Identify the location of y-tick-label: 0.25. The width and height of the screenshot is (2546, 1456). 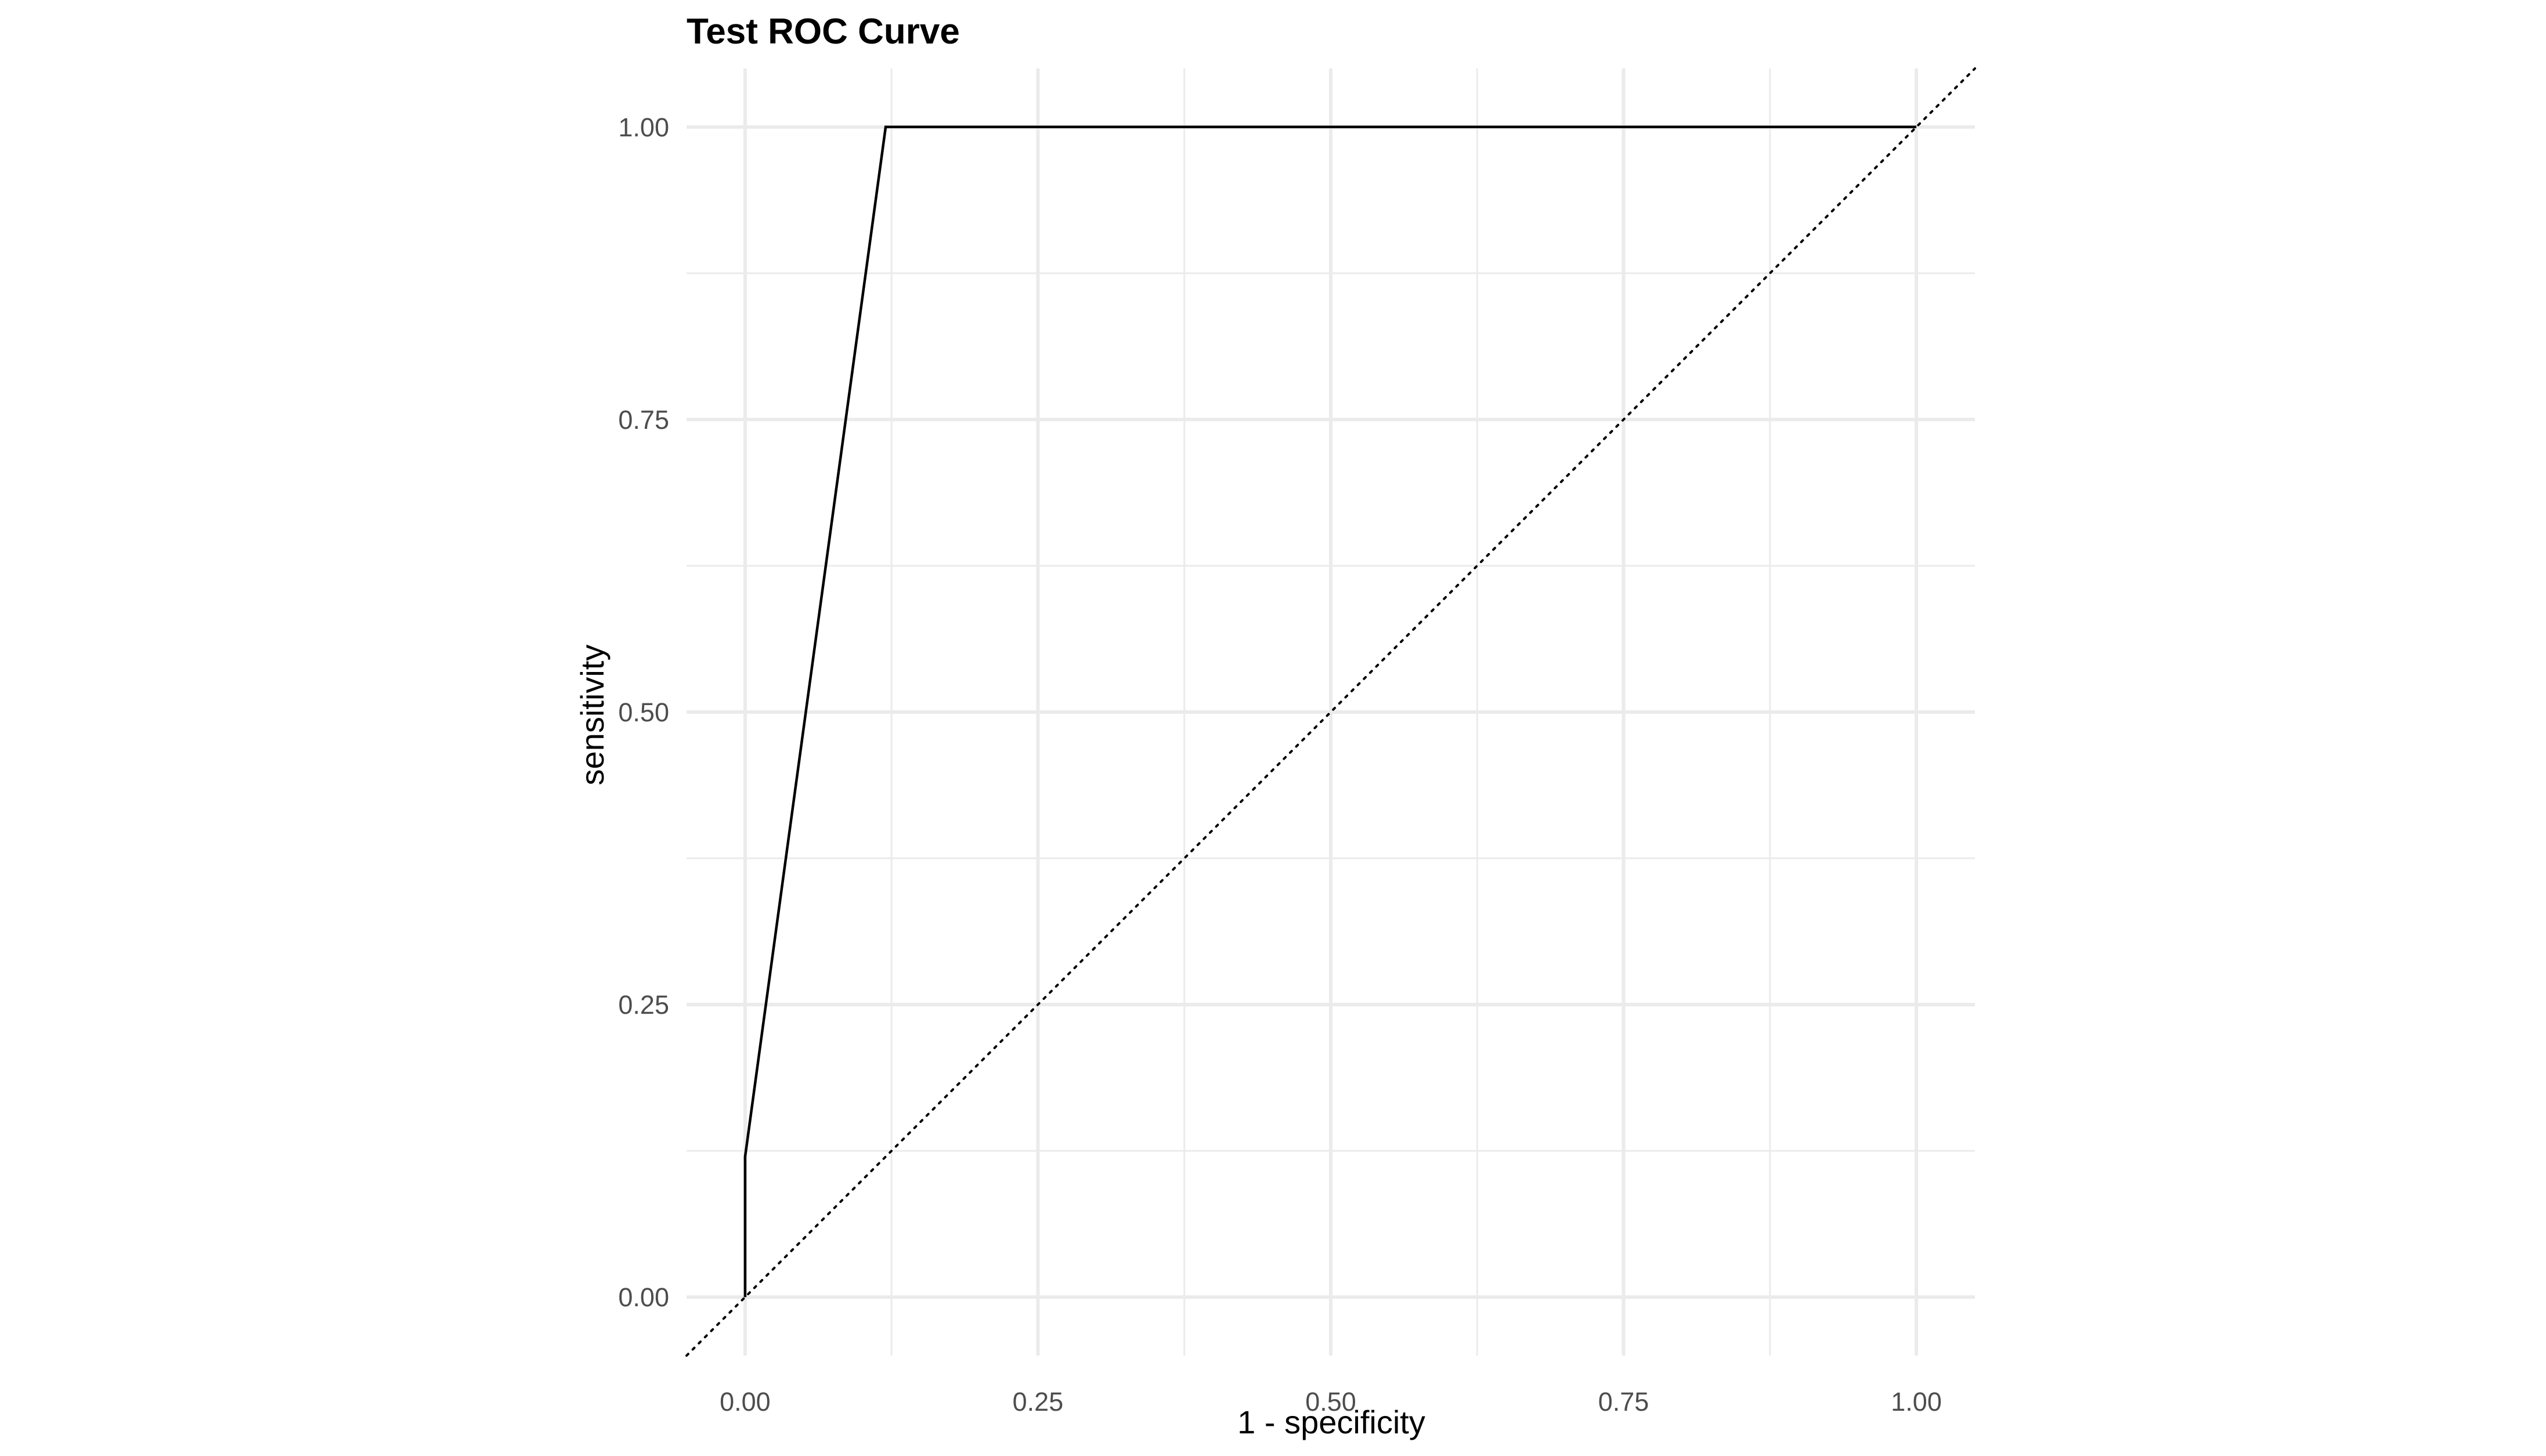
(643, 1005).